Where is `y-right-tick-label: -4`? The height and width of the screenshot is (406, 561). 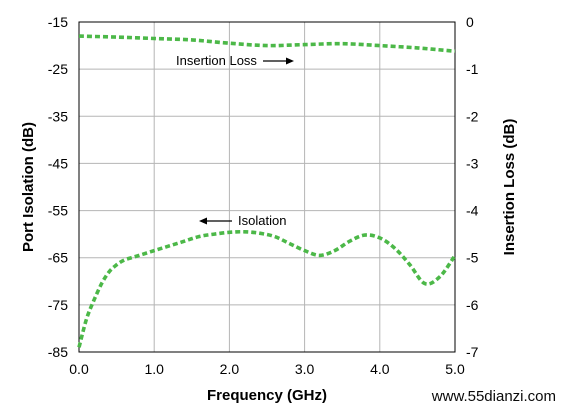 y-right-tick-label: -4 is located at coordinates (472, 211).